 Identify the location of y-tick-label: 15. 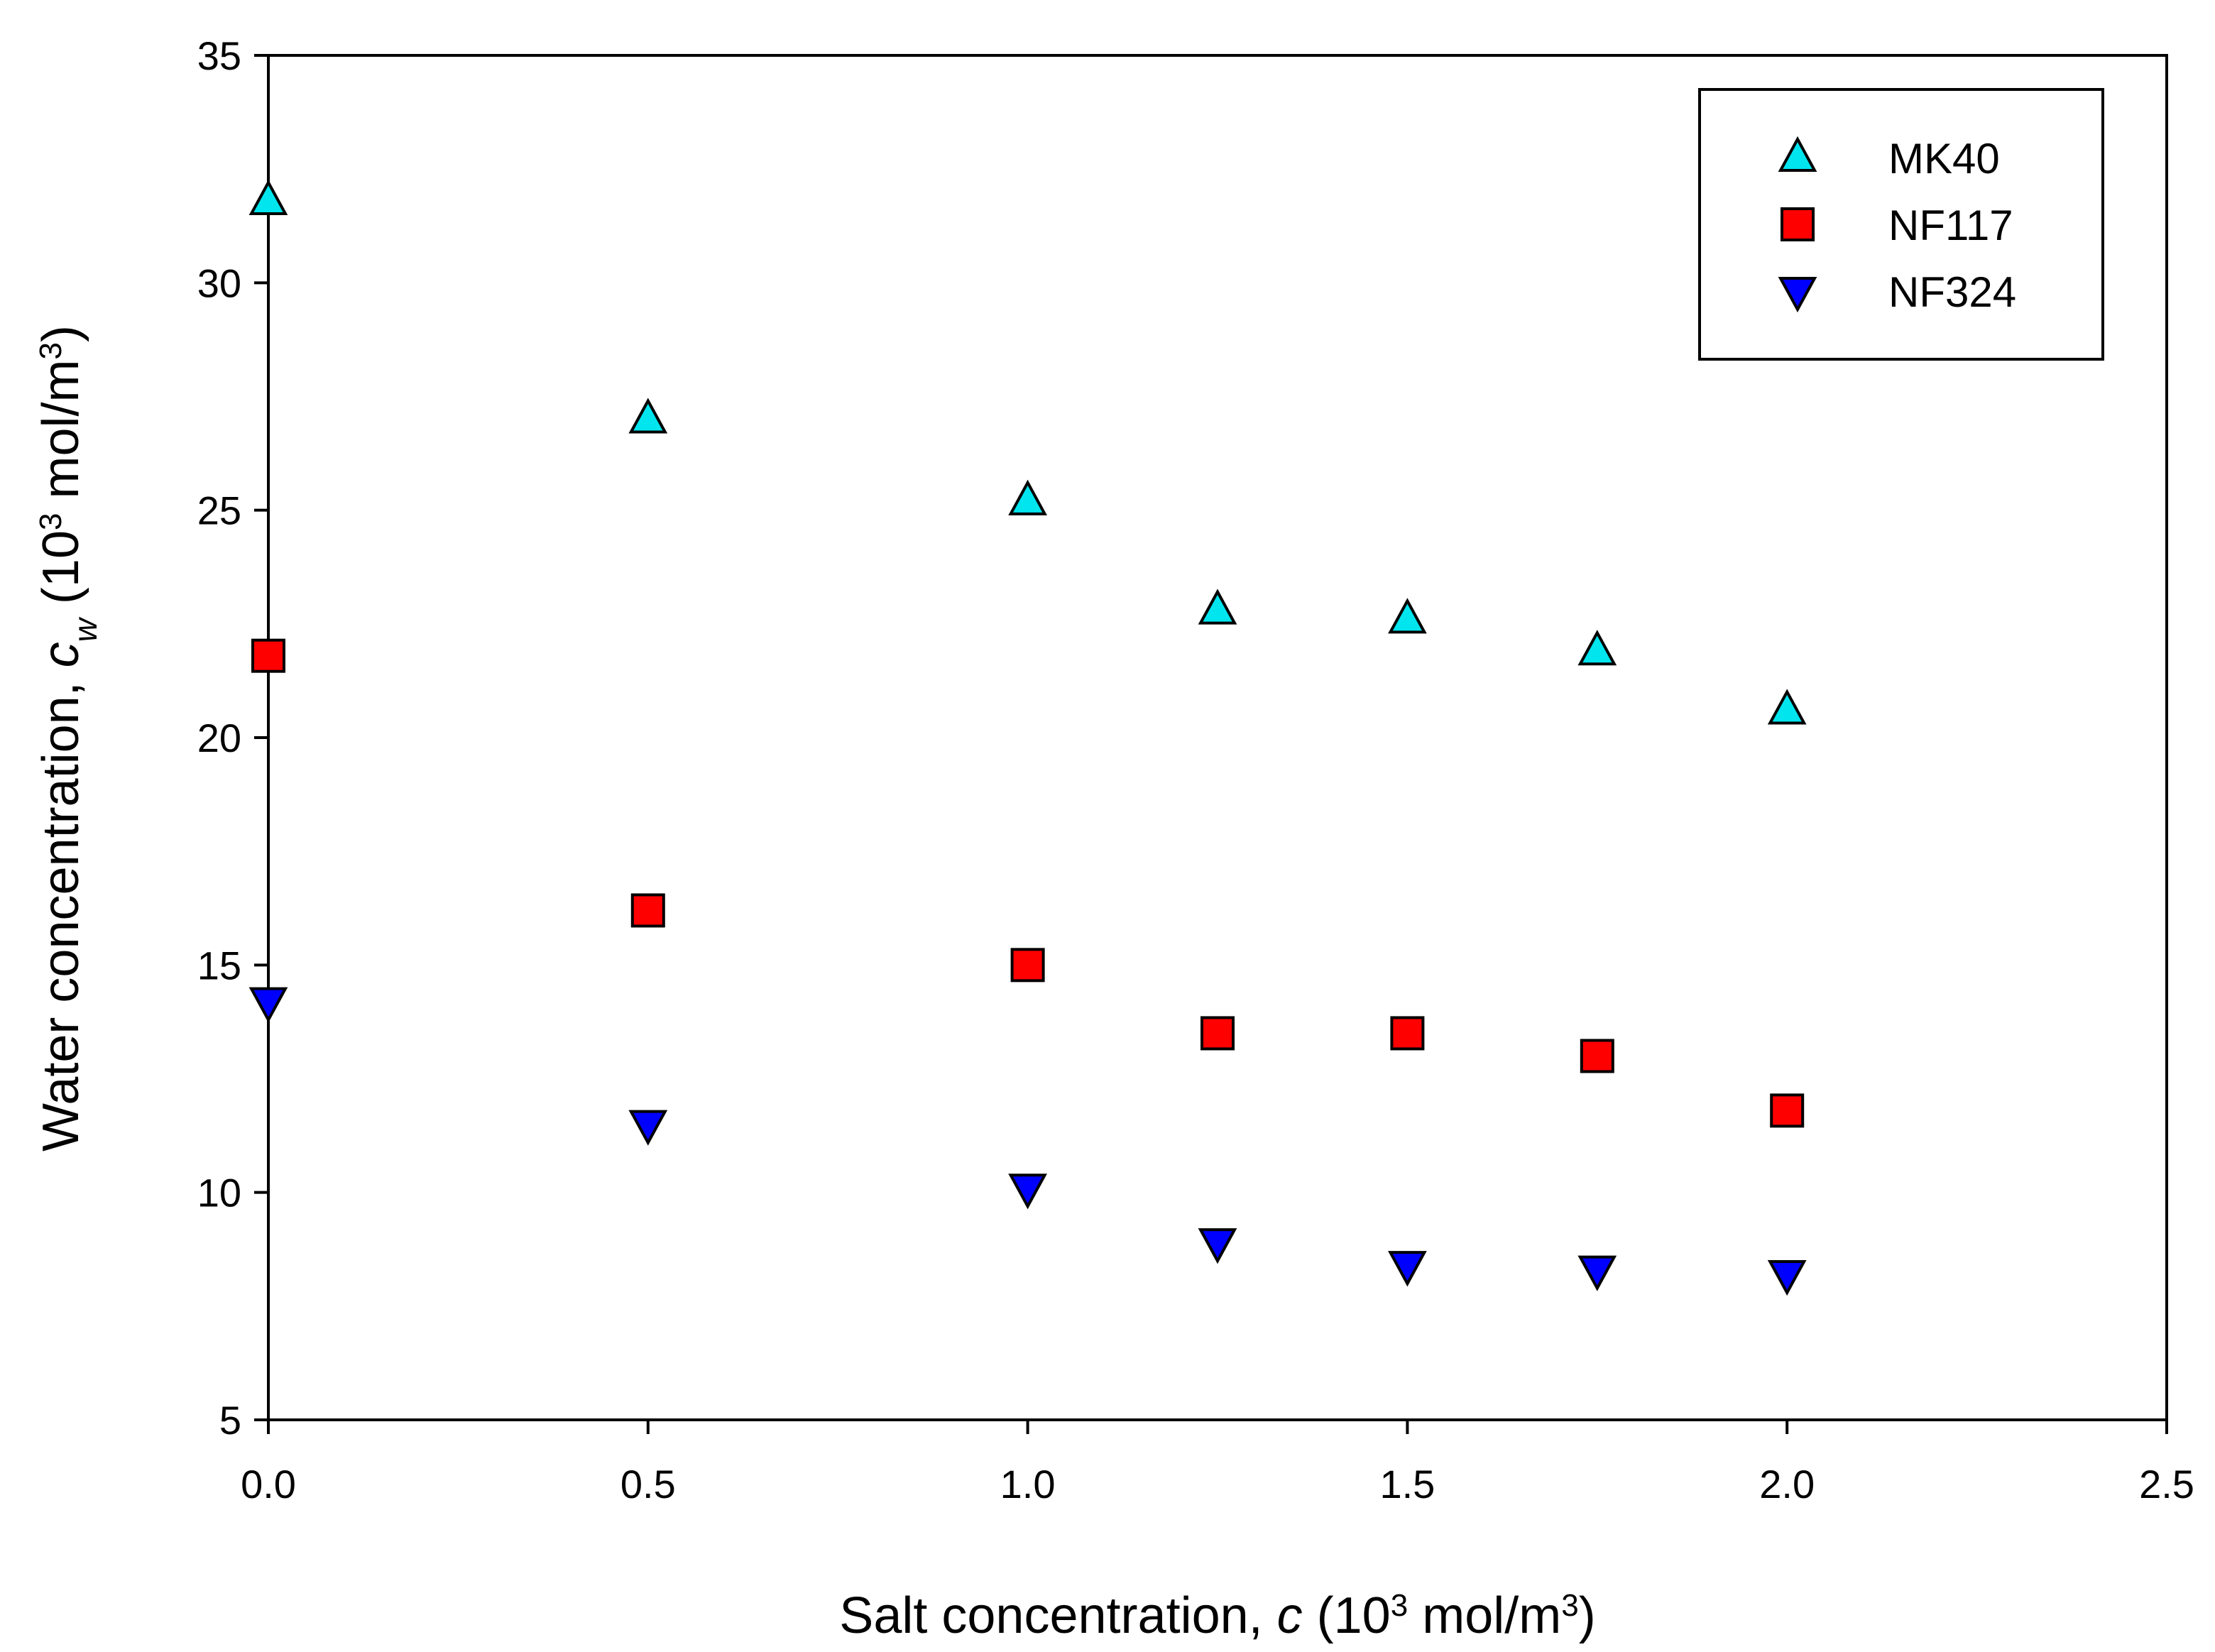
(219, 965).